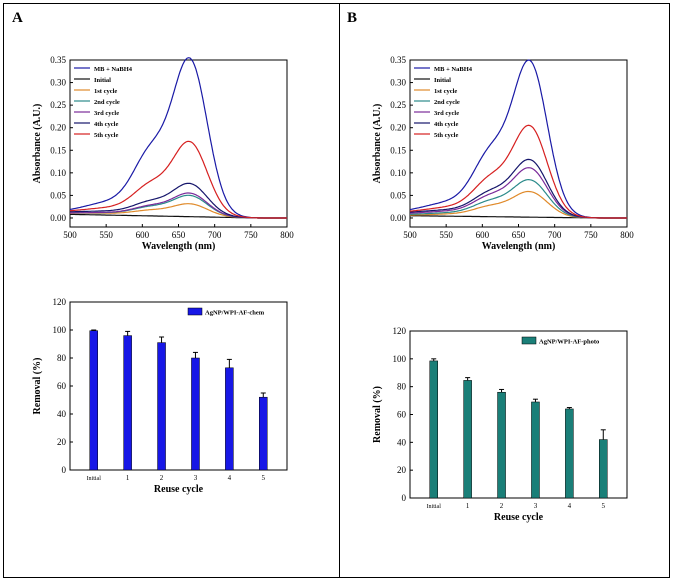 This screenshot has height=582, width=674. Describe the element at coordinates (400, 331) in the screenshot. I see `chart-3-ytick-label: 120` at that location.